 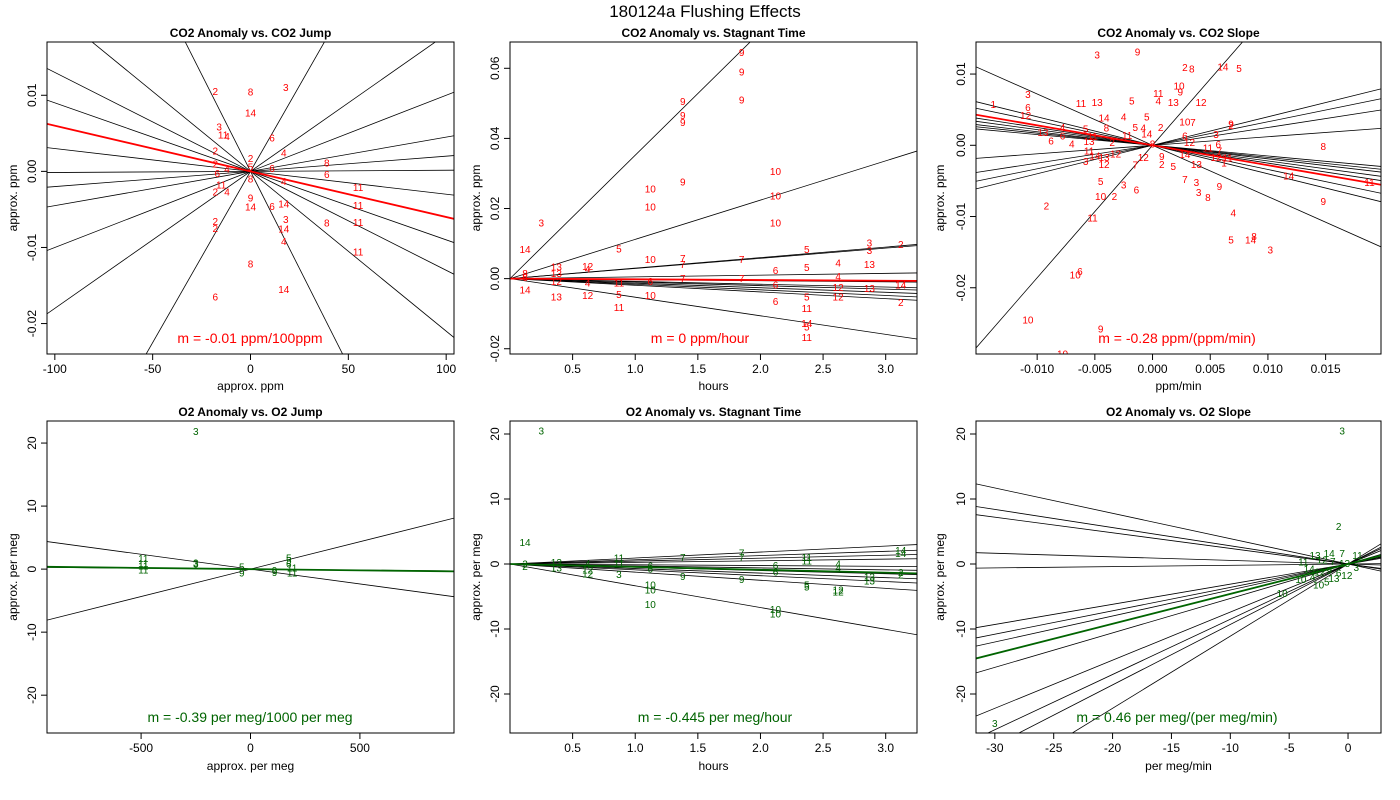 What do you see at coordinates (729, 365) in the screenshot?
I see `x-axis: 0.5 1.0 1.5 2.0 2.5 3.0` at bounding box center [729, 365].